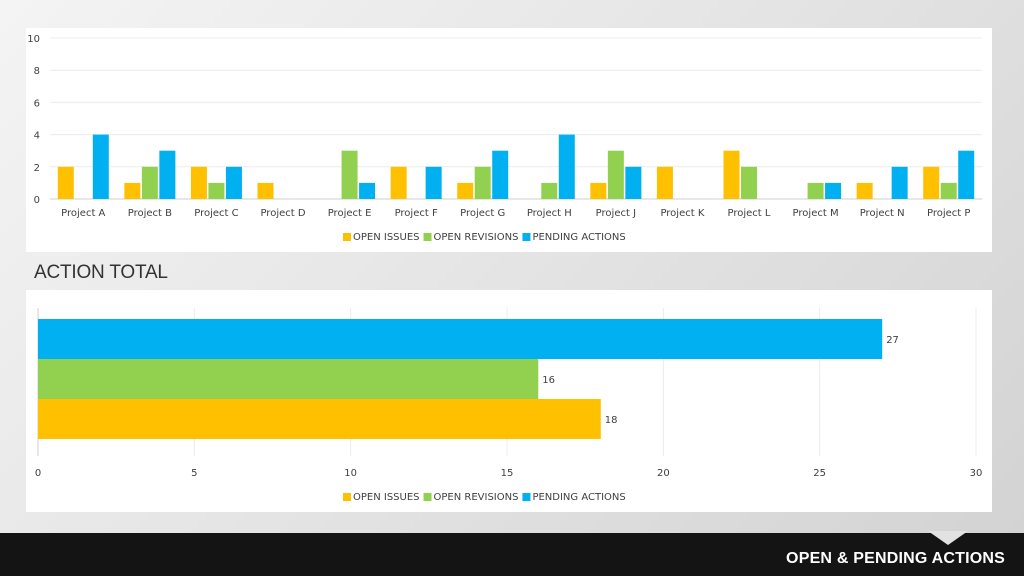 The height and width of the screenshot is (576, 1024). I want to click on bar-project-j-pending-actions, so click(633, 182).